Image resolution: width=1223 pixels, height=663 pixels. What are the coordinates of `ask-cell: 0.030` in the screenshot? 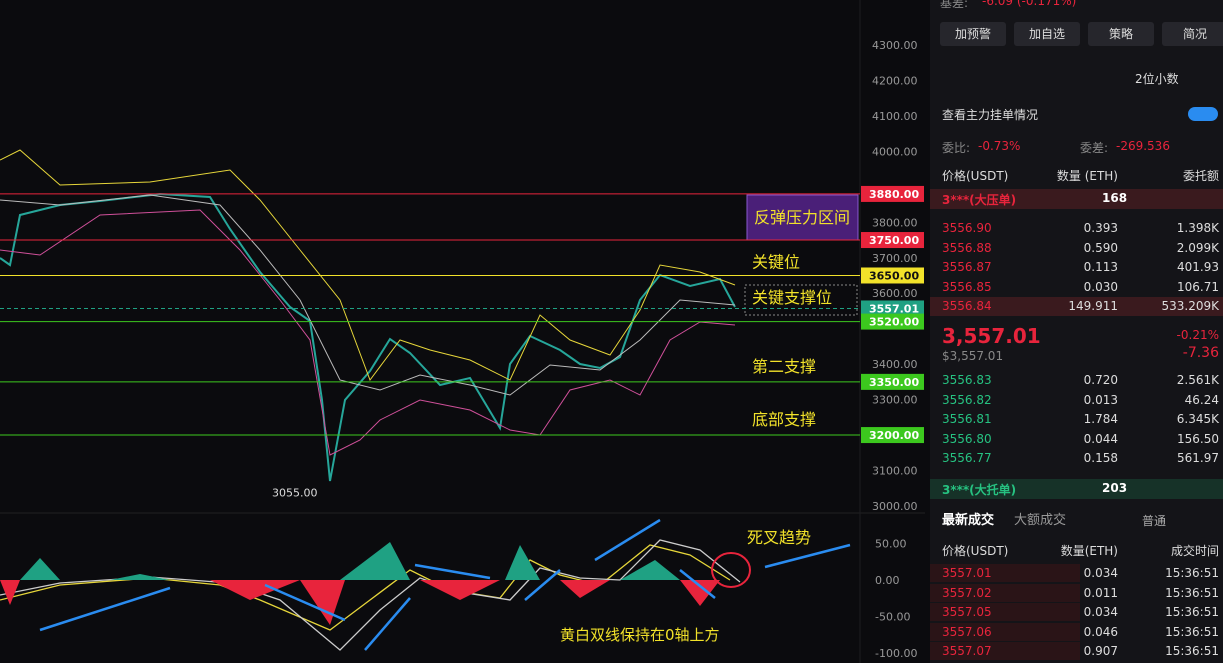 It's located at (1100, 286).